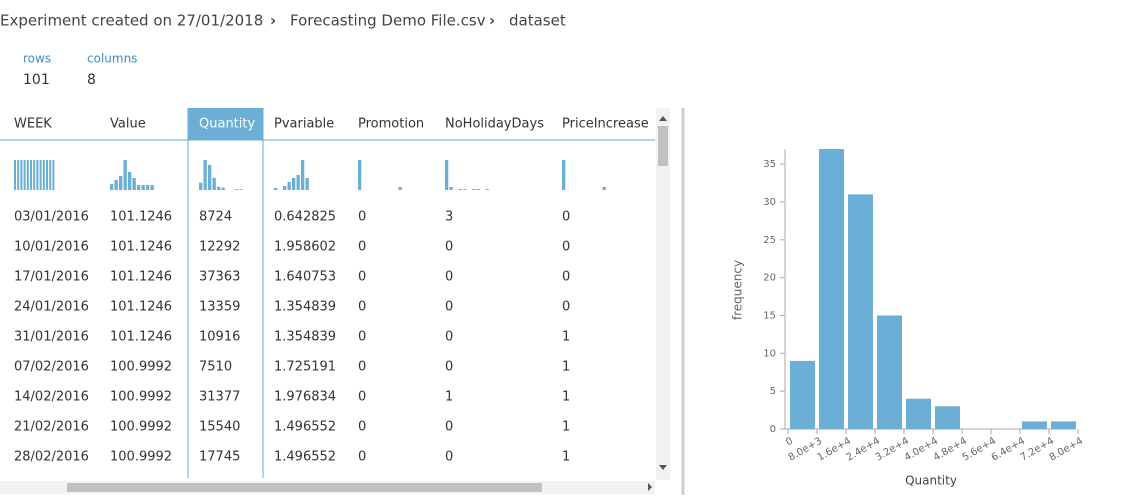  Describe the element at coordinates (131, 21) in the screenshot. I see `breadcrumb-item: Experiment created on 27/01/2018` at that location.